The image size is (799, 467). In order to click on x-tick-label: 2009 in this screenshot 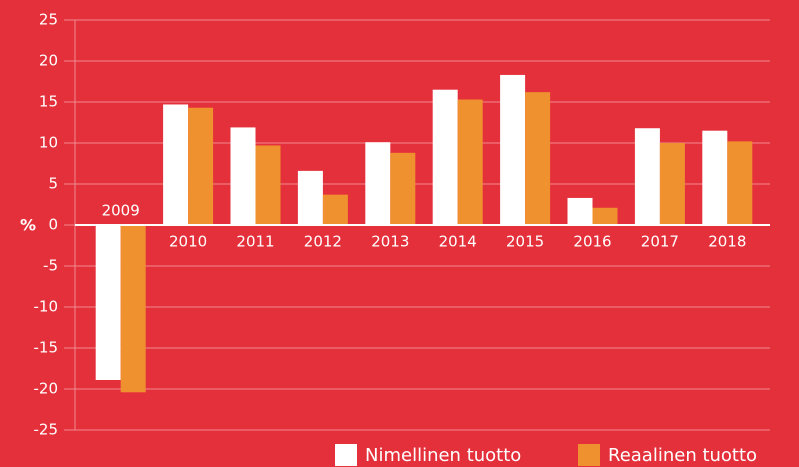, I will do `click(121, 211)`.